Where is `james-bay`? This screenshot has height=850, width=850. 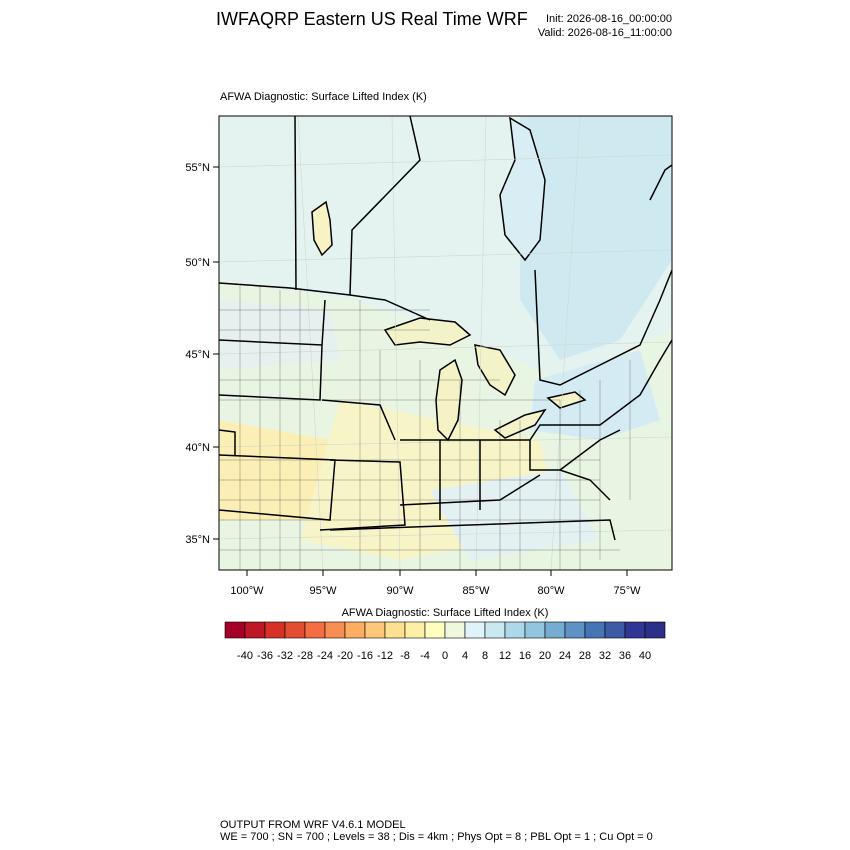 james-bay is located at coordinates (522, 189).